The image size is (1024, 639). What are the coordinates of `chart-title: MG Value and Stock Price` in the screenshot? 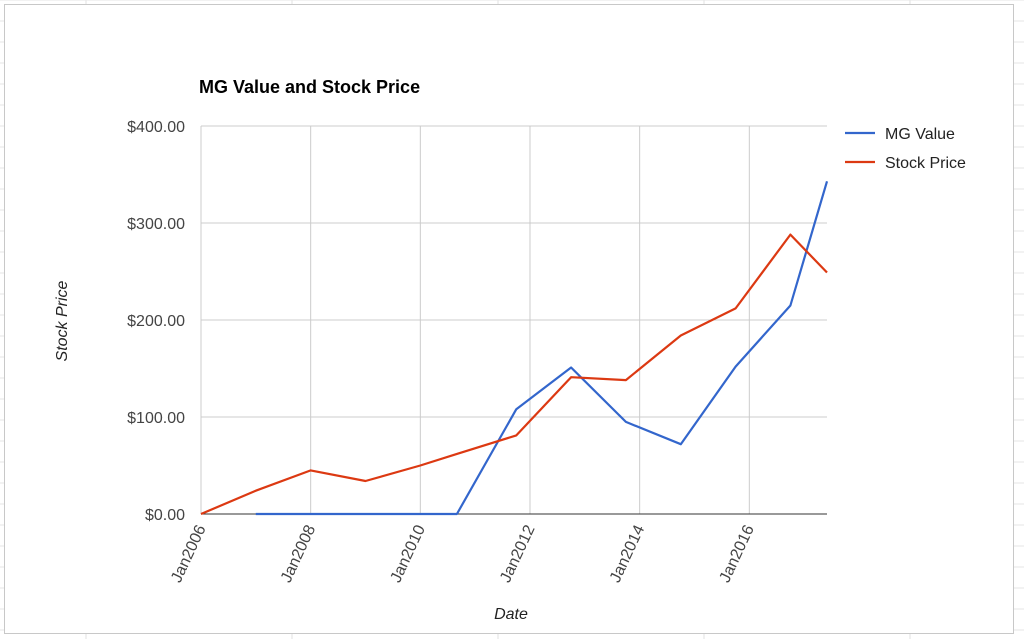 It's located at (309, 87).